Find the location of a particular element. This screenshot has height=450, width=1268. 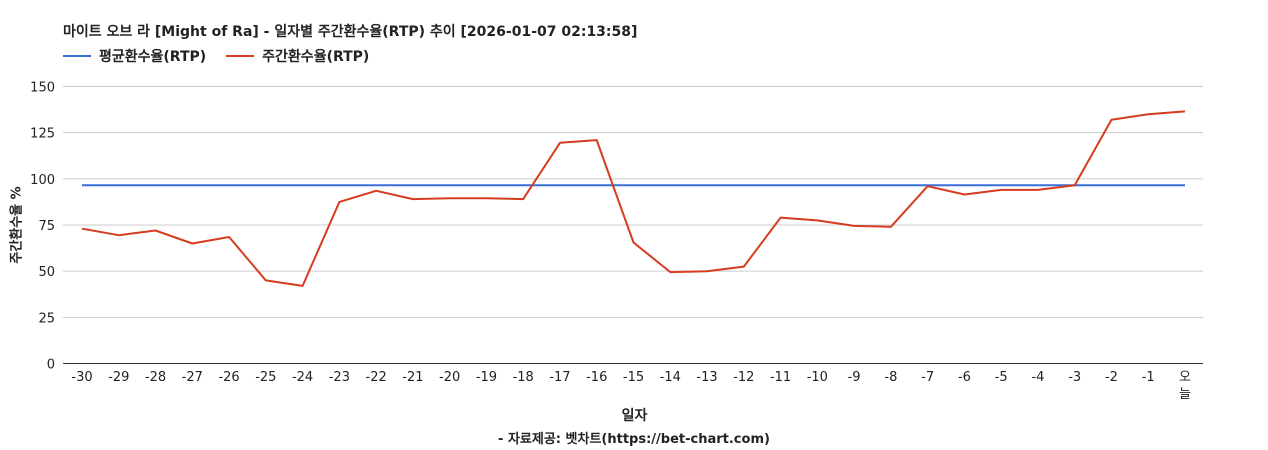

x-tick-label: -3 is located at coordinates (1074, 377).